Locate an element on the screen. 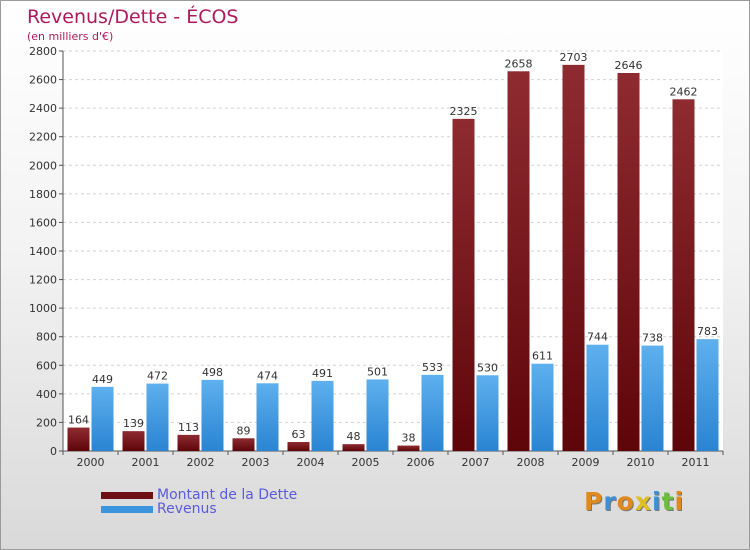 The height and width of the screenshot is (550, 750). y-tick-label: 0 is located at coordinates (53, 451).